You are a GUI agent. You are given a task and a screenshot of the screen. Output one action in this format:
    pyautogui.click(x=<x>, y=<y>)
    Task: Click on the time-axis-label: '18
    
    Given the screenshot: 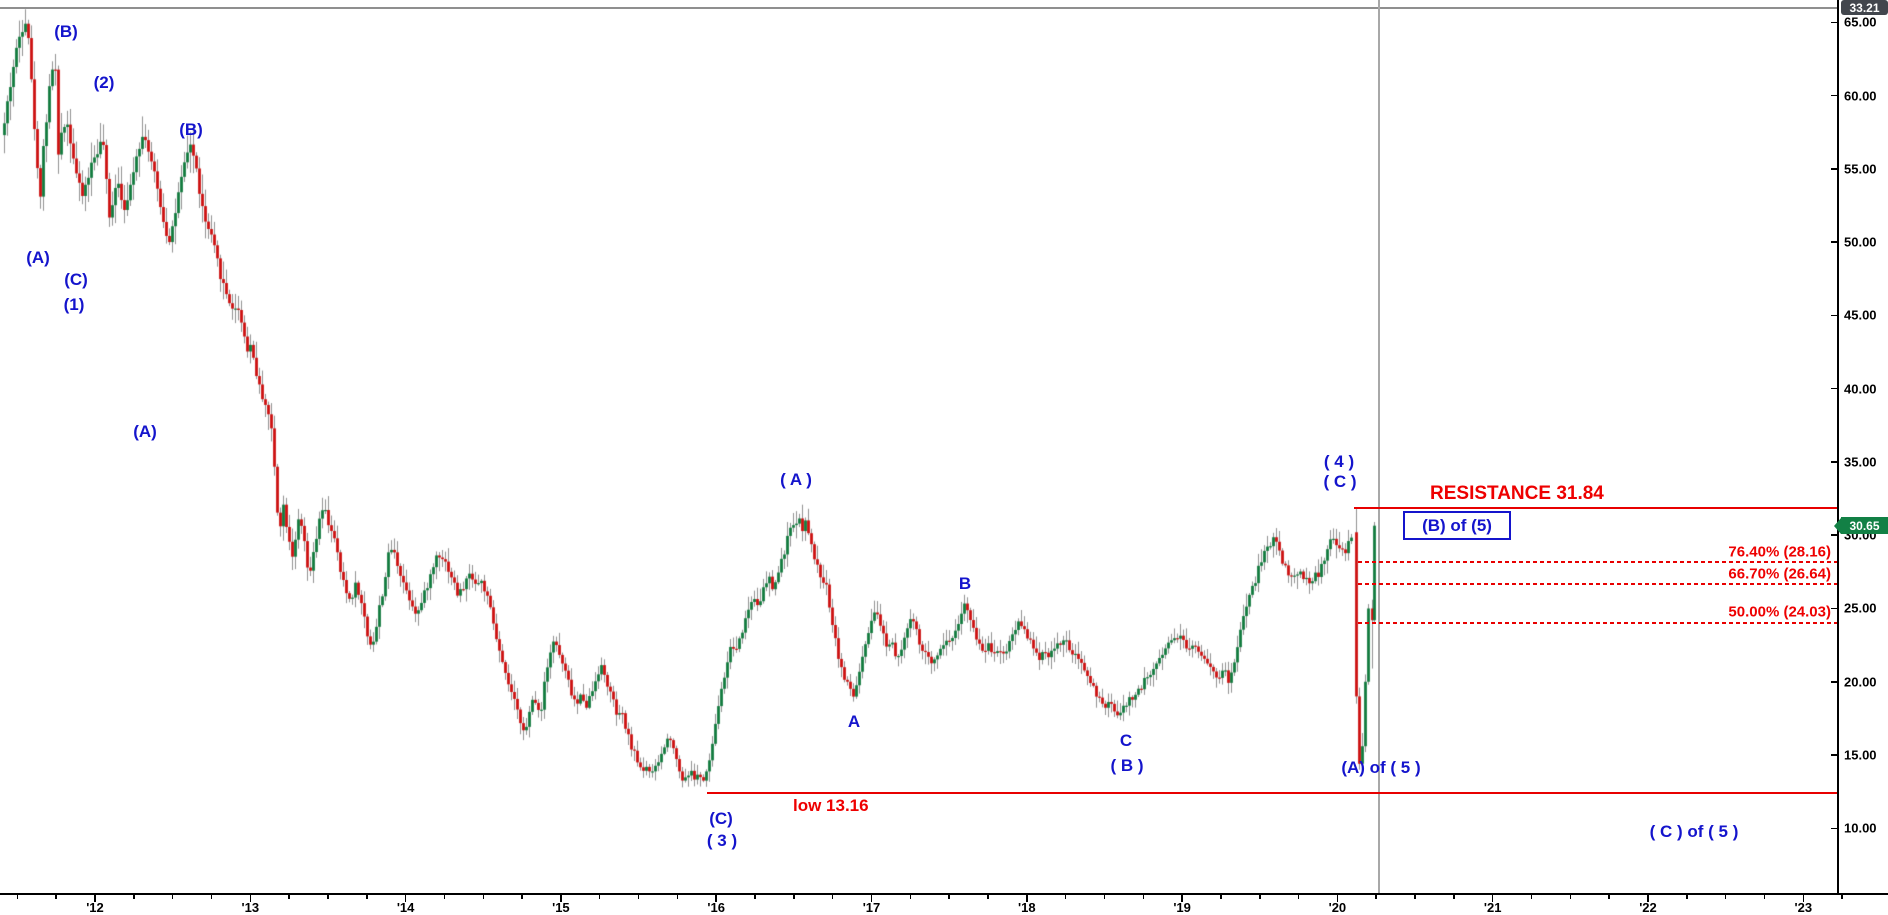 What is the action you would take?
    pyautogui.click(x=1027, y=907)
    